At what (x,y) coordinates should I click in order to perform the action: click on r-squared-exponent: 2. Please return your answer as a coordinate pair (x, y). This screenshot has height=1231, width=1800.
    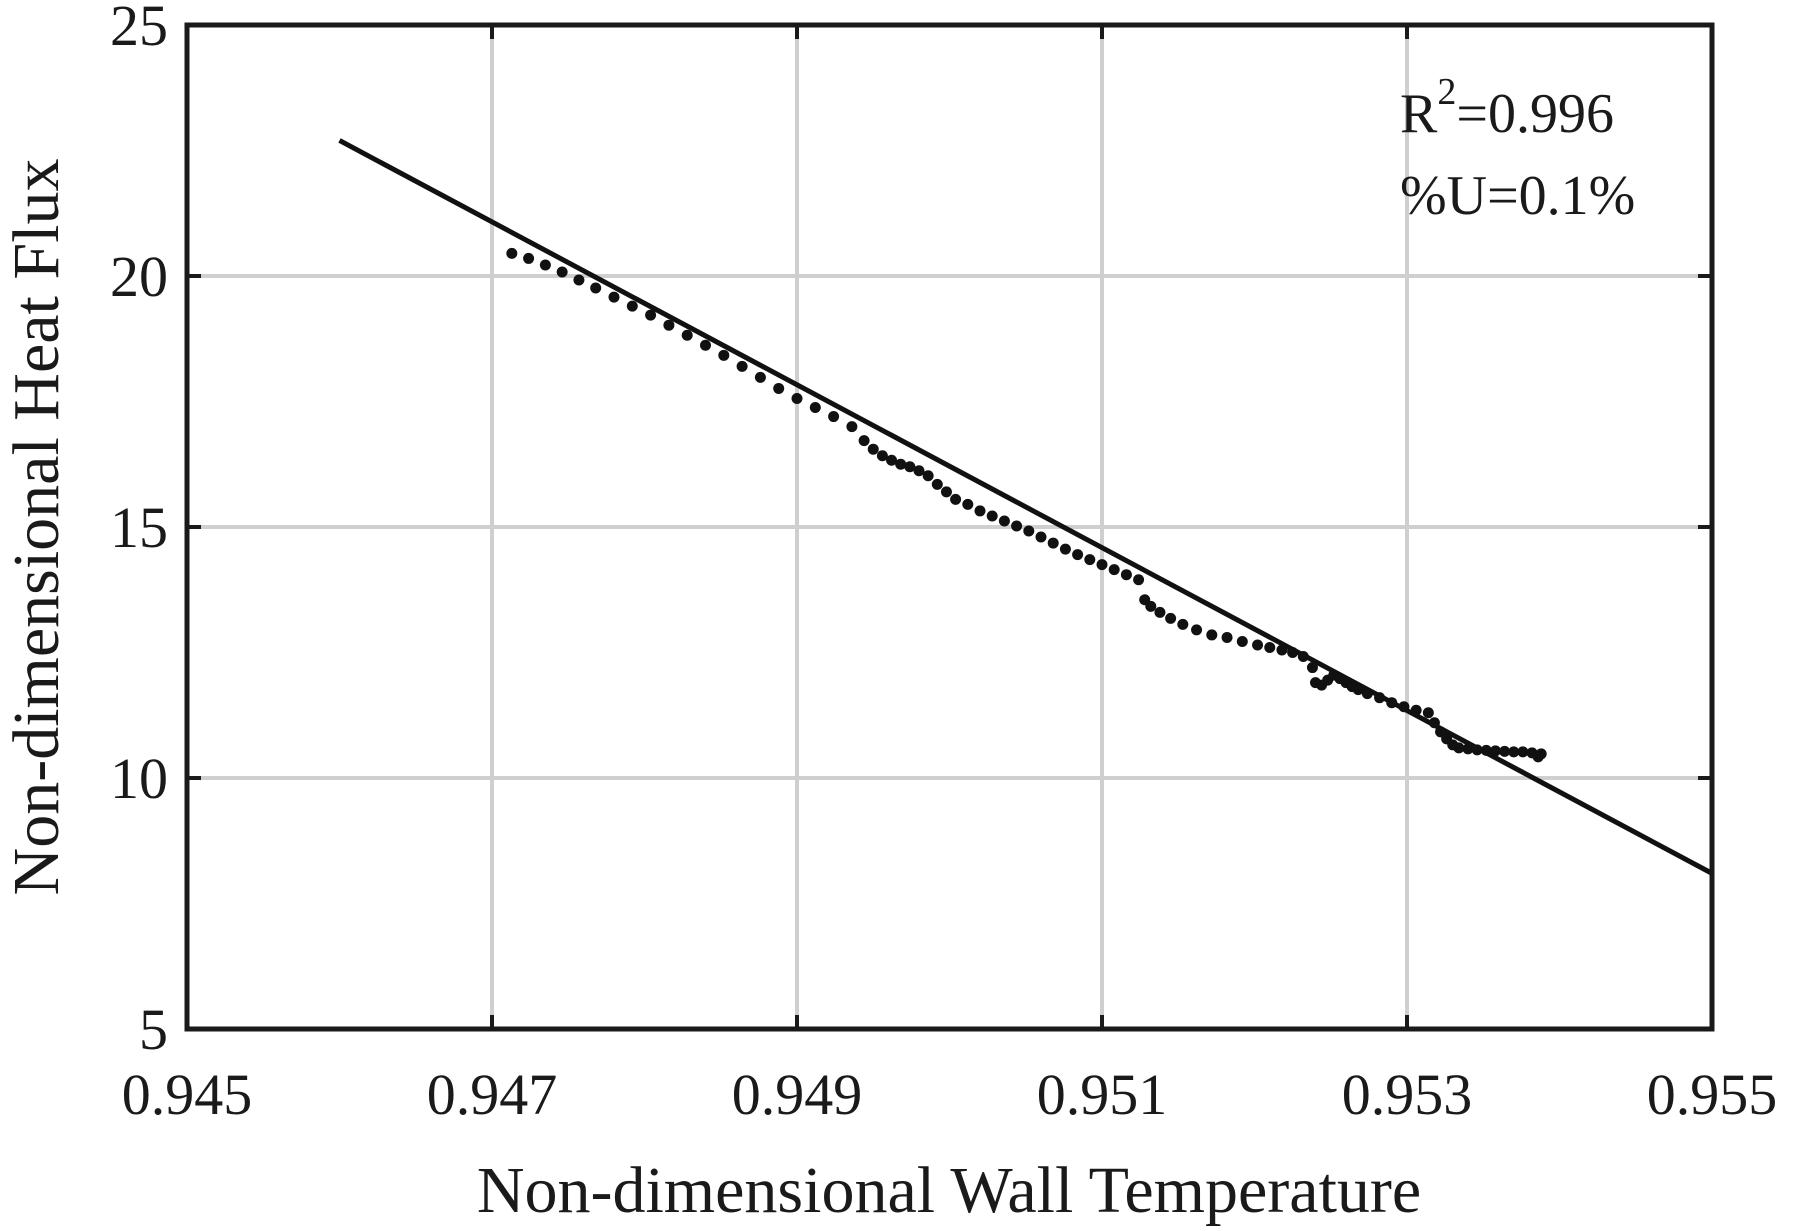
    Looking at the image, I should click on (1446, 92).